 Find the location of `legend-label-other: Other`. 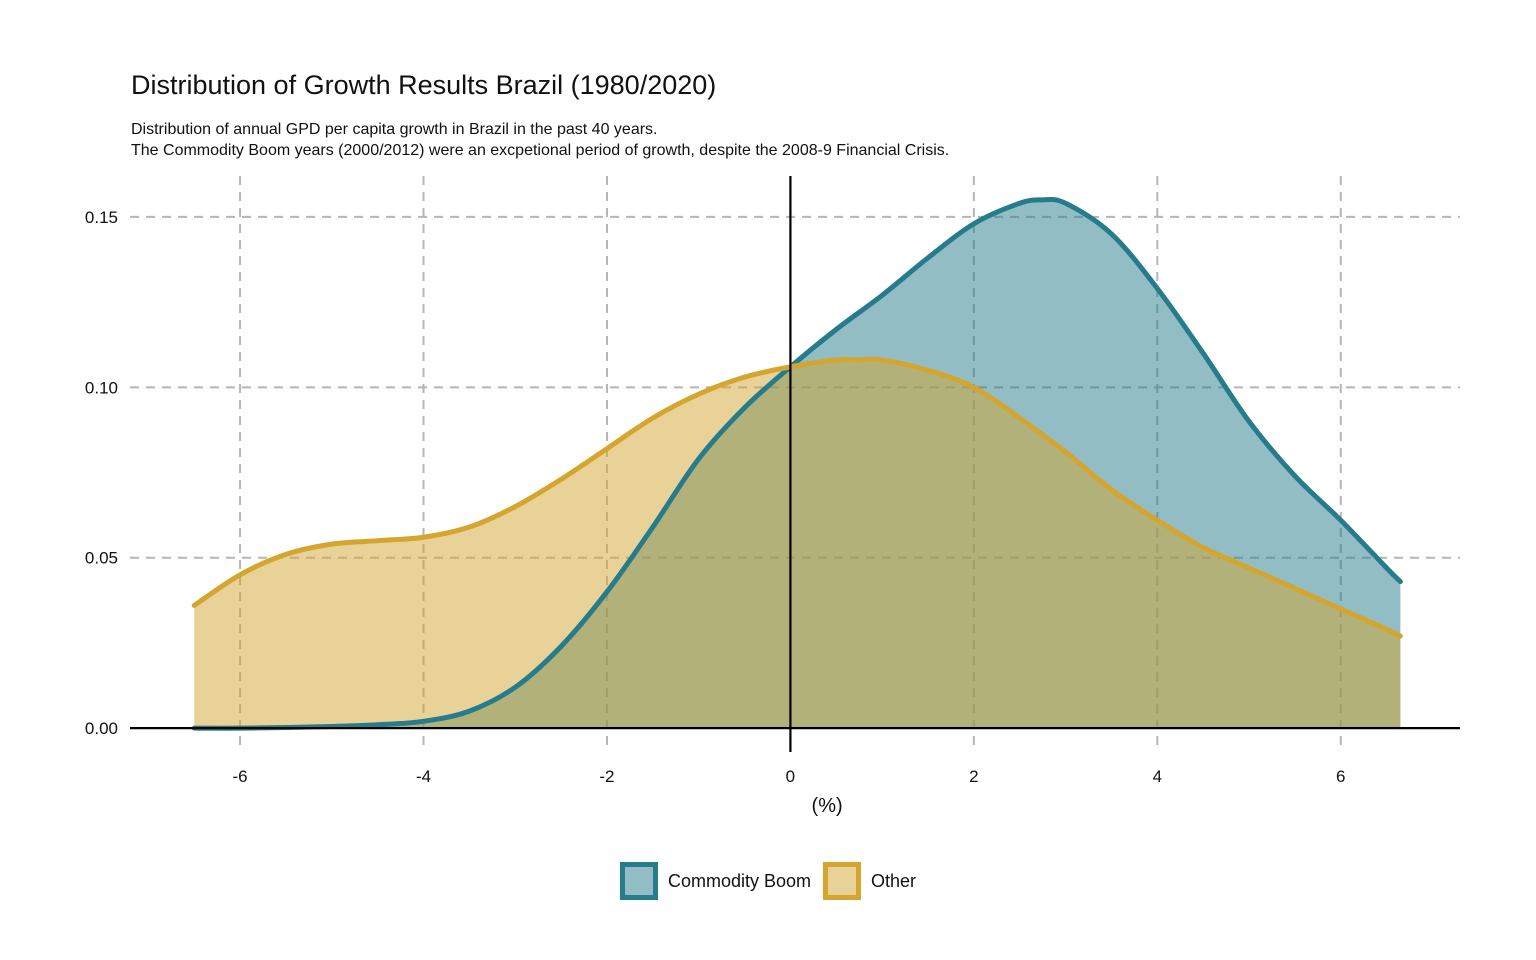

legend-label-other: Other is located at coordinates (894, 880).